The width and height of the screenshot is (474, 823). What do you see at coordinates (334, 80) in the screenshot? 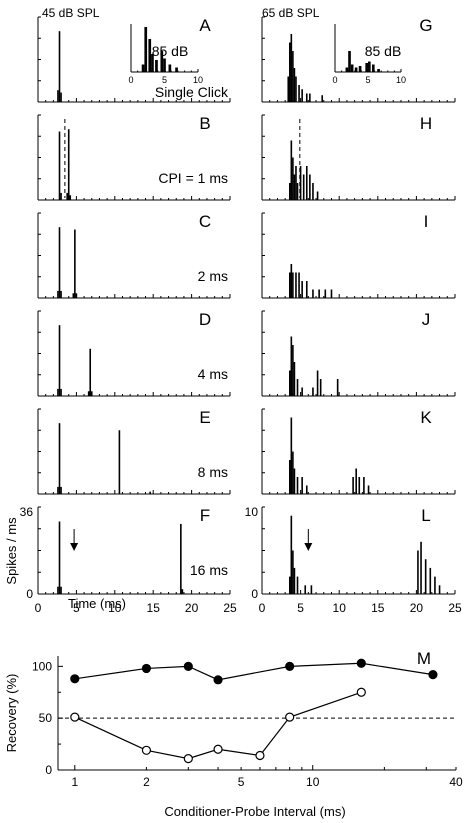
I see `inset-tick-label-g: 0` at bounding box center [334, 80].